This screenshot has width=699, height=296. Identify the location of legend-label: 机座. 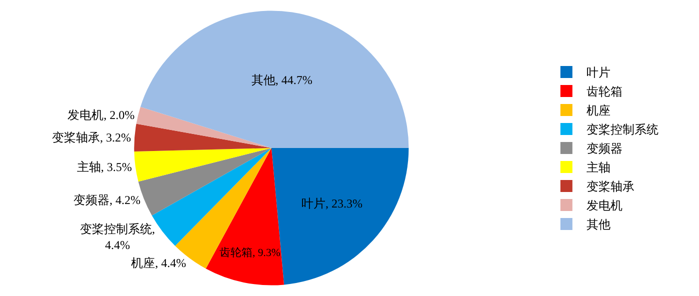
(598, 111).